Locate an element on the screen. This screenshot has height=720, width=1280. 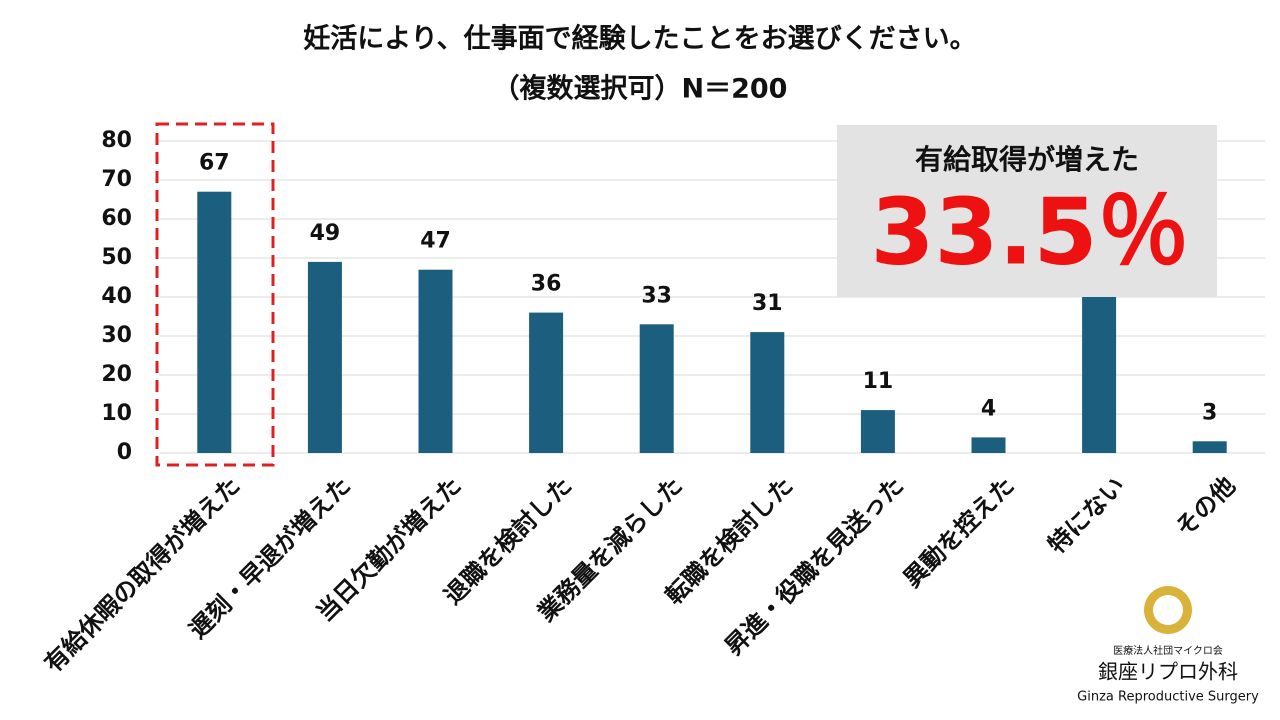
value-label: 33 is located at coordinates (656, 295).